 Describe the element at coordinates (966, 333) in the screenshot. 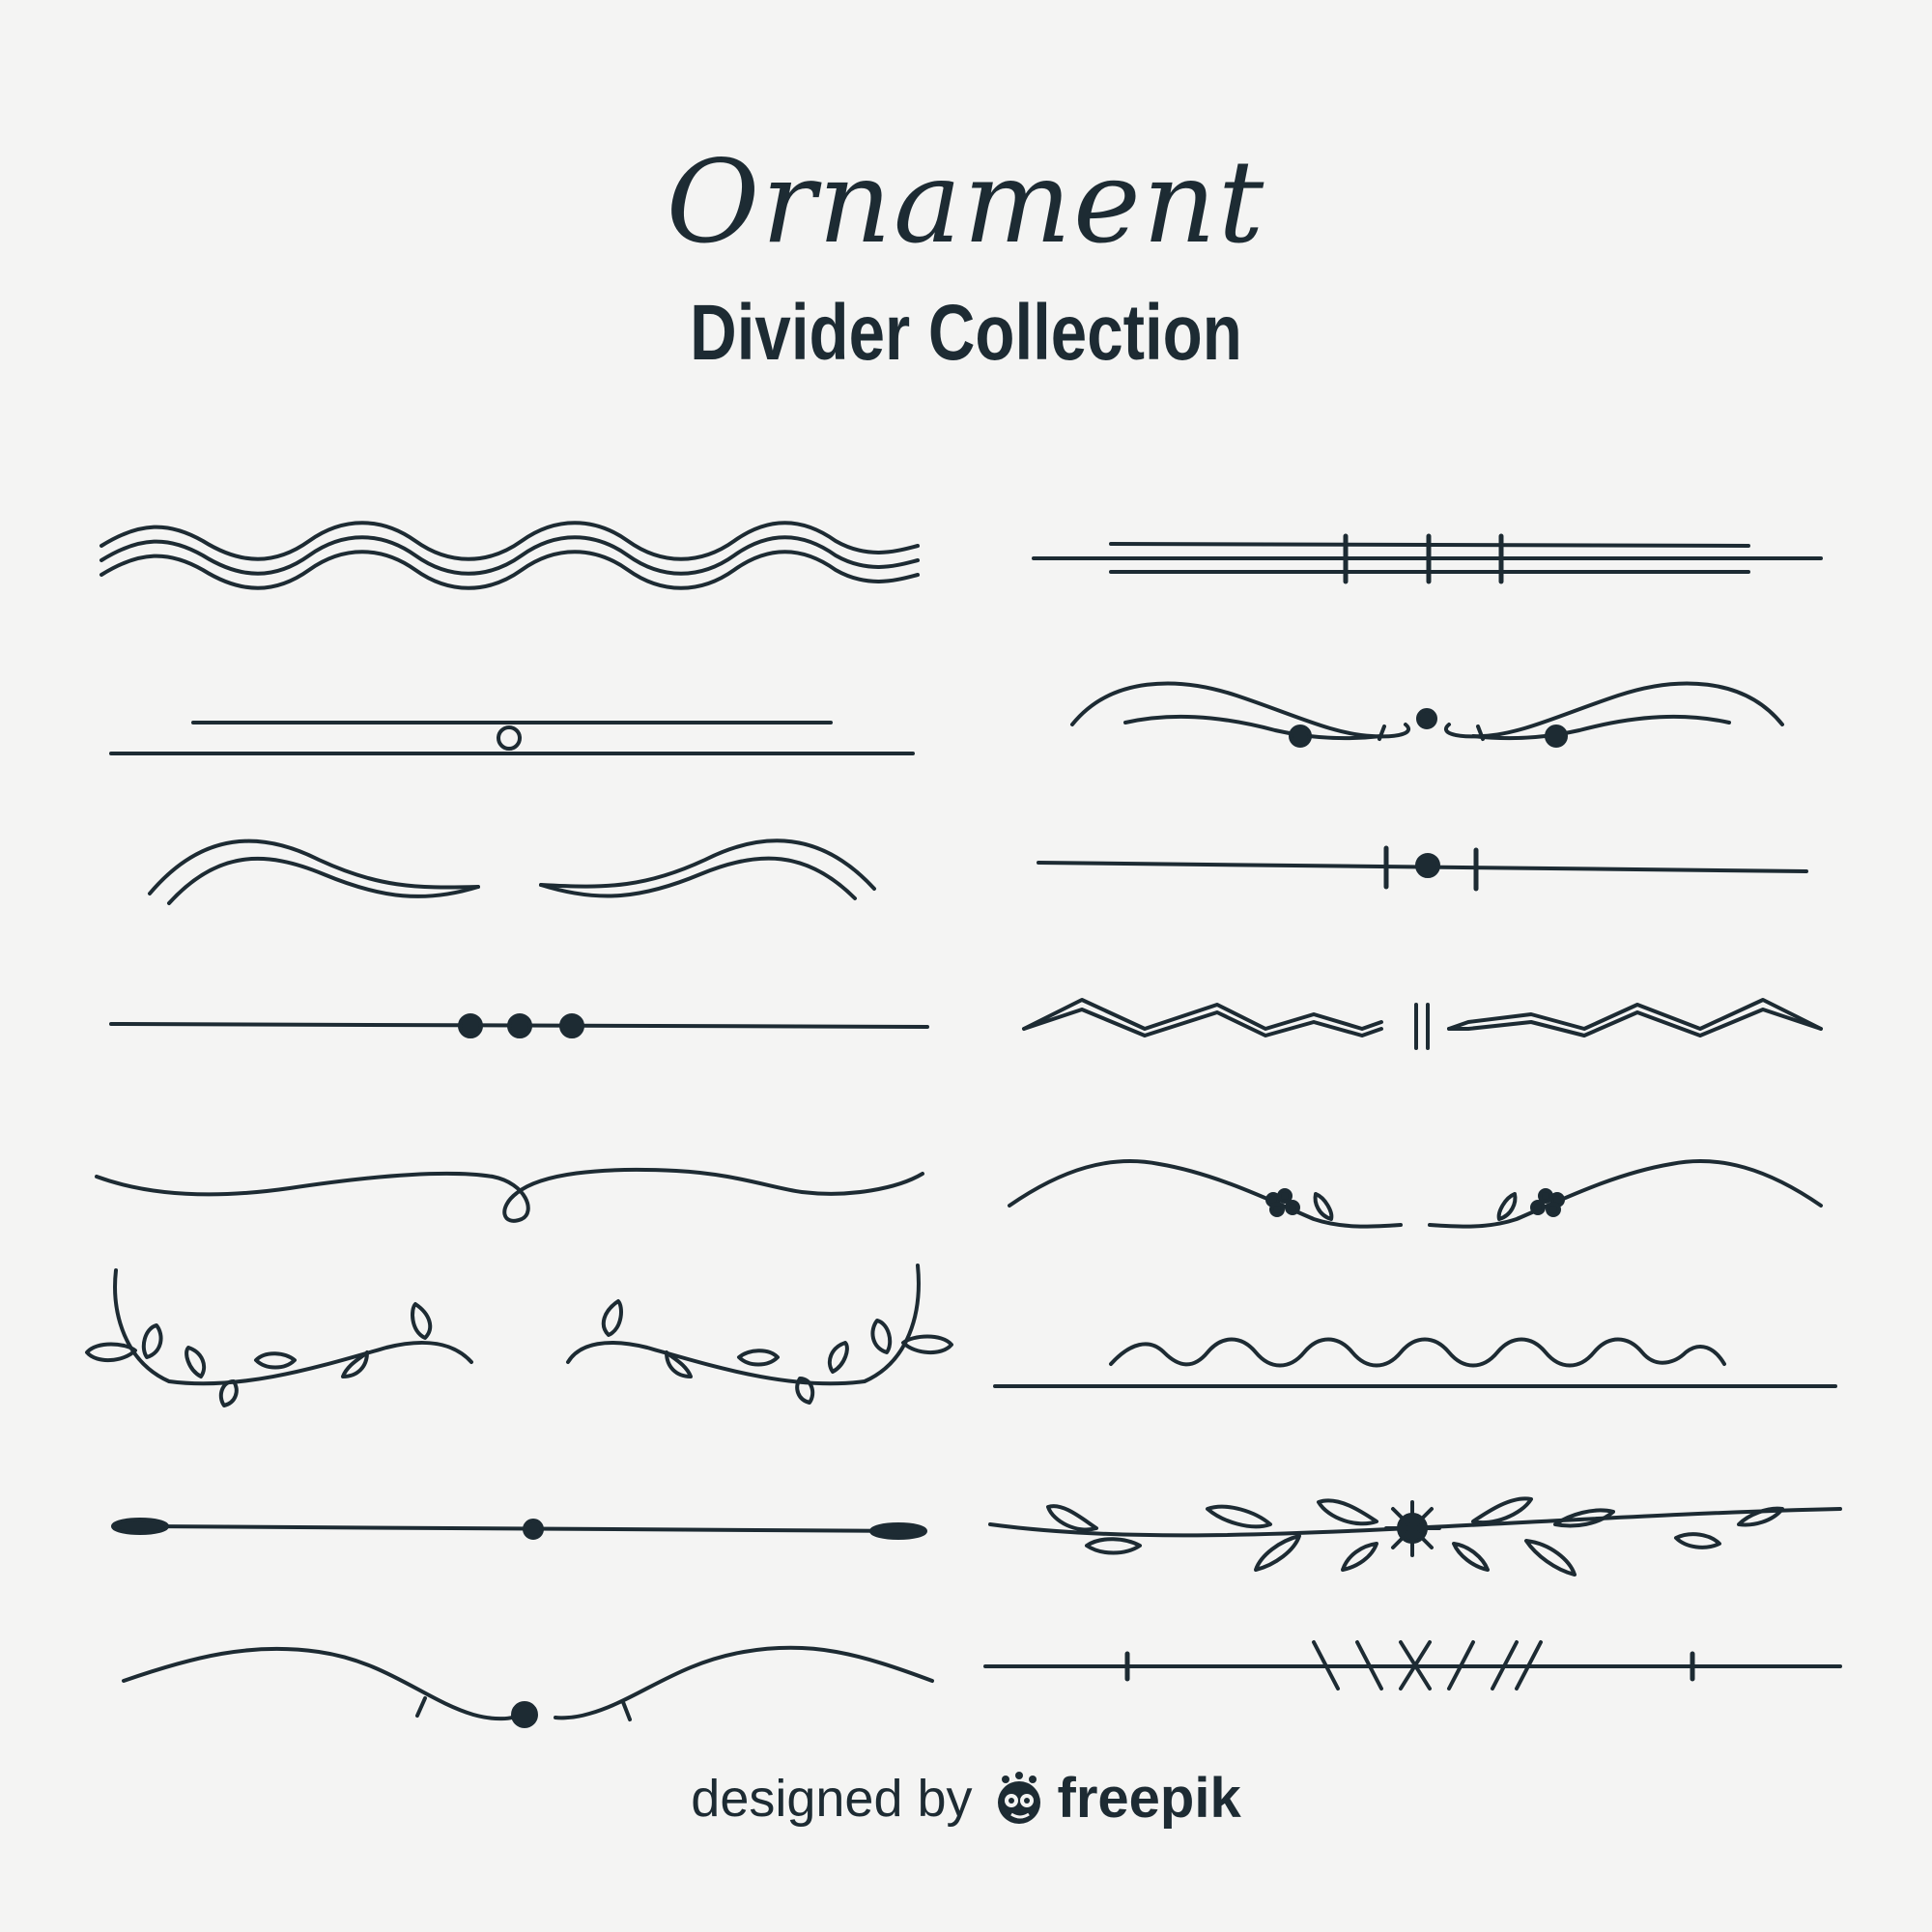

I see `page-subtitle: Divider Collection` at that location.